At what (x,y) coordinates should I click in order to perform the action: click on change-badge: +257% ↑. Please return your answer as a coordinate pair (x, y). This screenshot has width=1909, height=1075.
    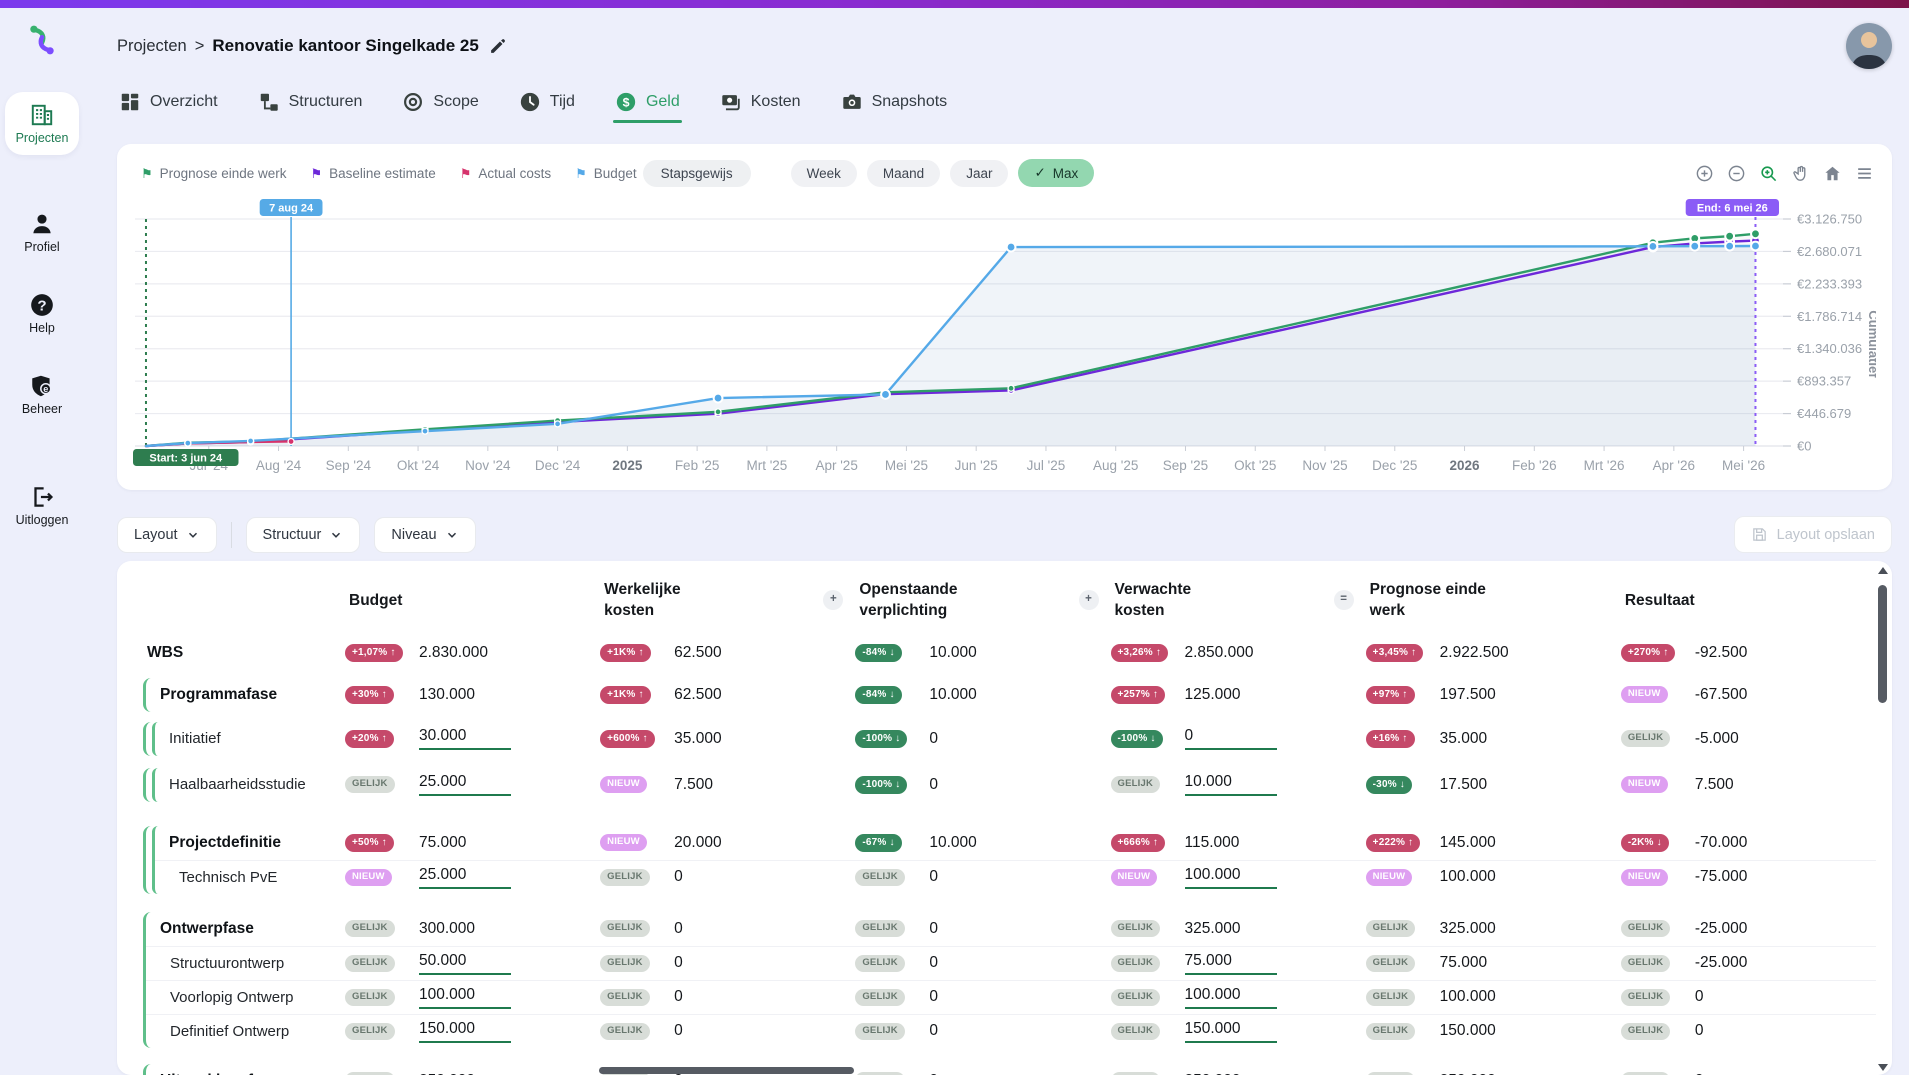
    Looking at the image, I should click on (1138, 695).